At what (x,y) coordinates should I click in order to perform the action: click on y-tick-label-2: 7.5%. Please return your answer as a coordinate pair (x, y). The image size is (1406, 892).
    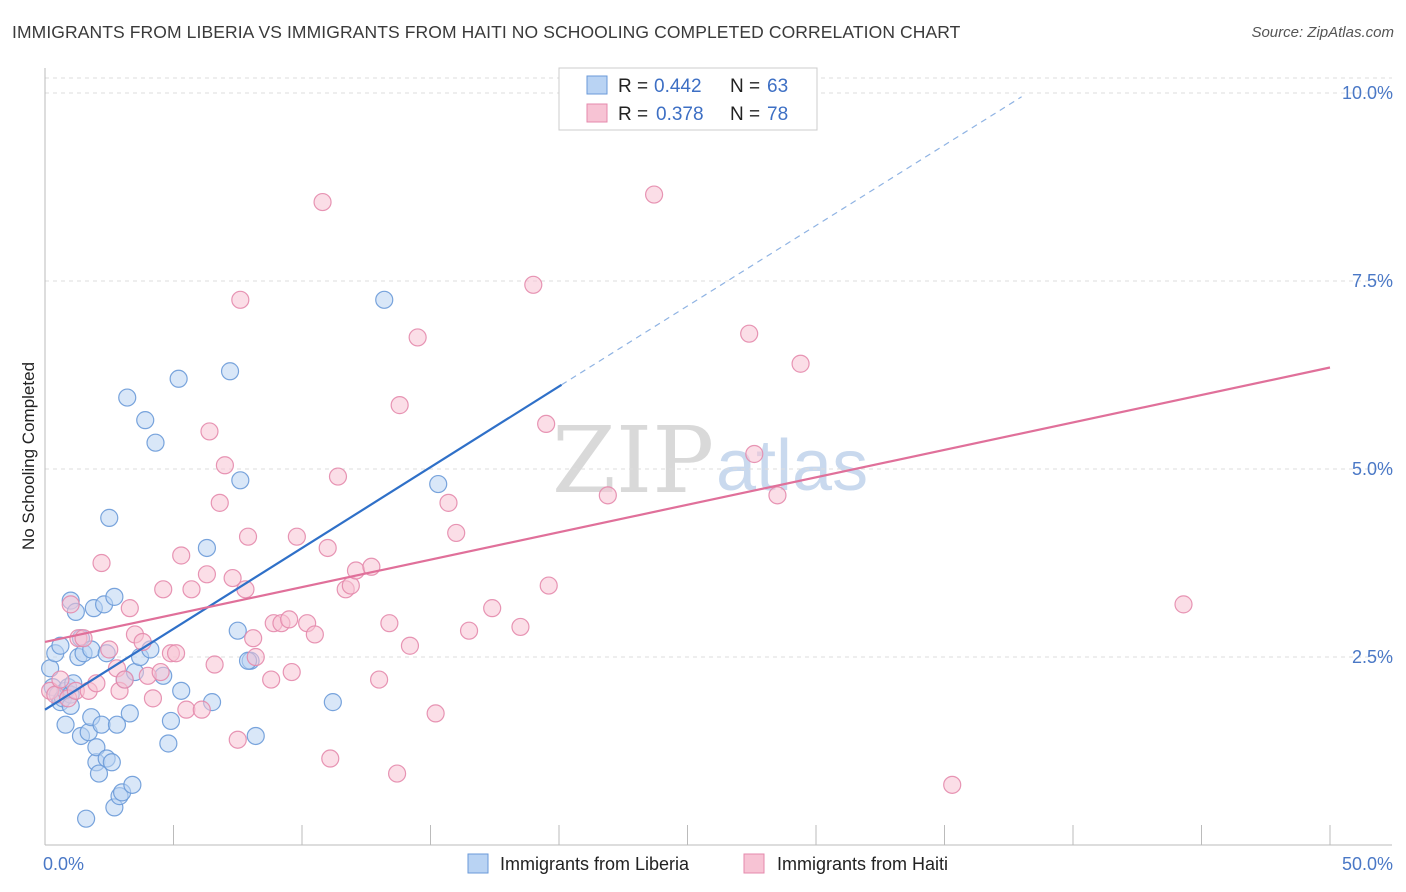
    Looking at the image, I should click on (1372, 281).